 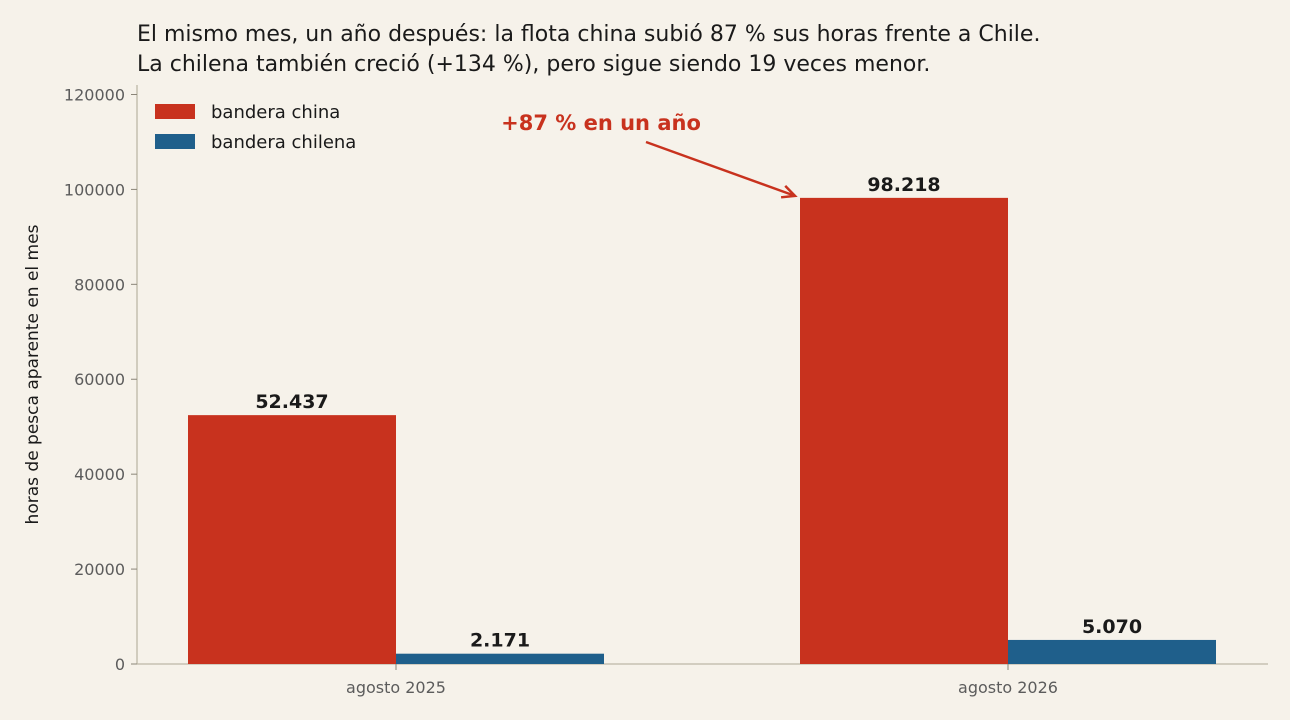 What do you see at coordinates (94, 189) in the screenshot?
I see `y-tick-label: 100000` at bounding box center [94, 189].